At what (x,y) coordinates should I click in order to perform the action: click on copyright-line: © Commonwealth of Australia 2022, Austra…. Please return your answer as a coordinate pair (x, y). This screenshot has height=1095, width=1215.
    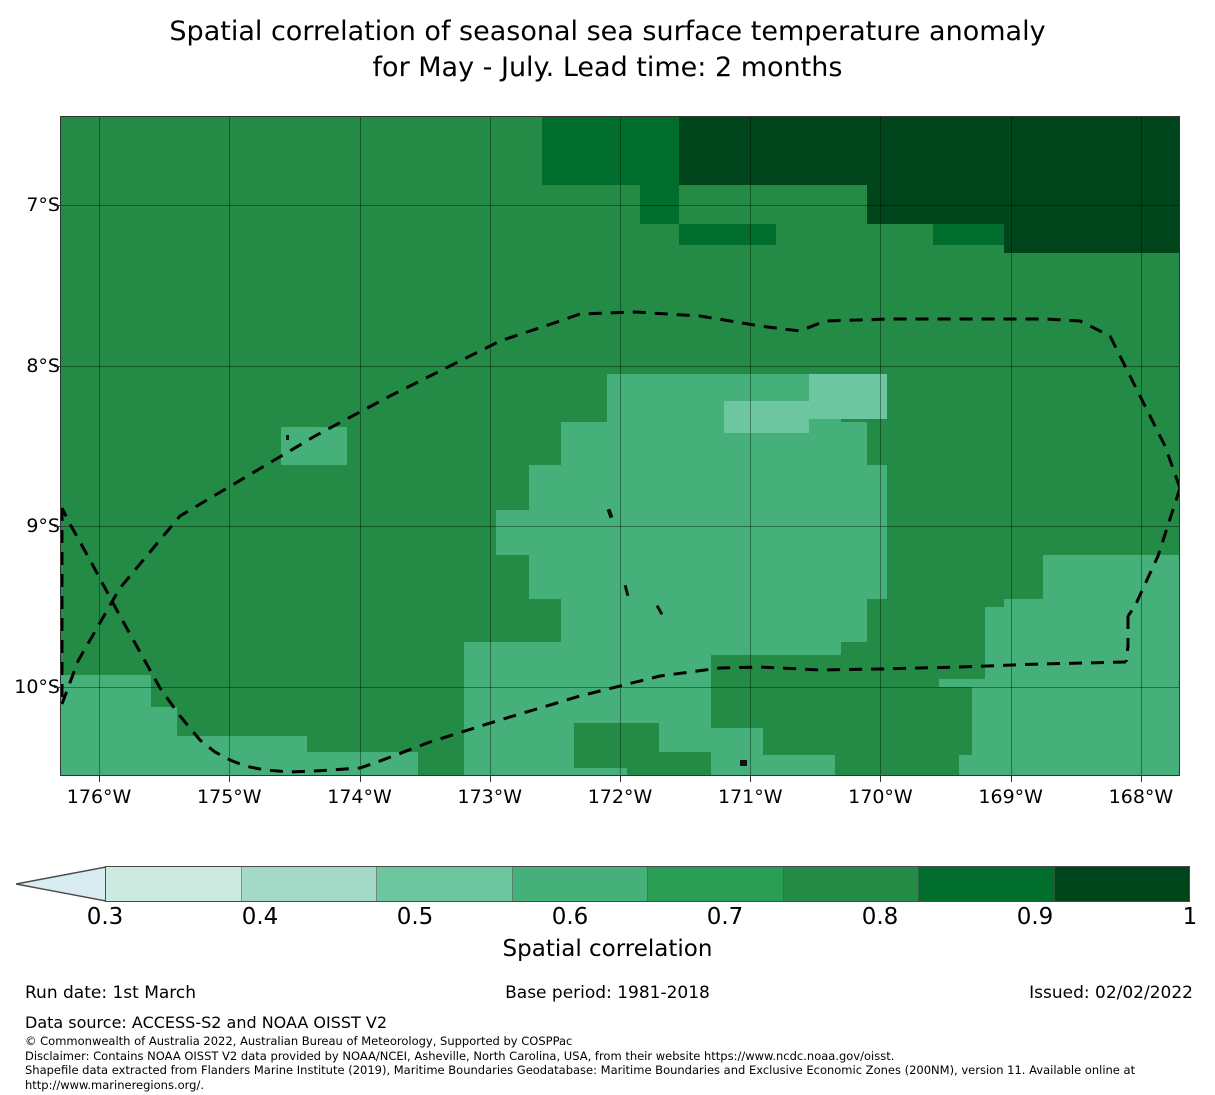
    Looking at the image, I should click on (299, 1041).